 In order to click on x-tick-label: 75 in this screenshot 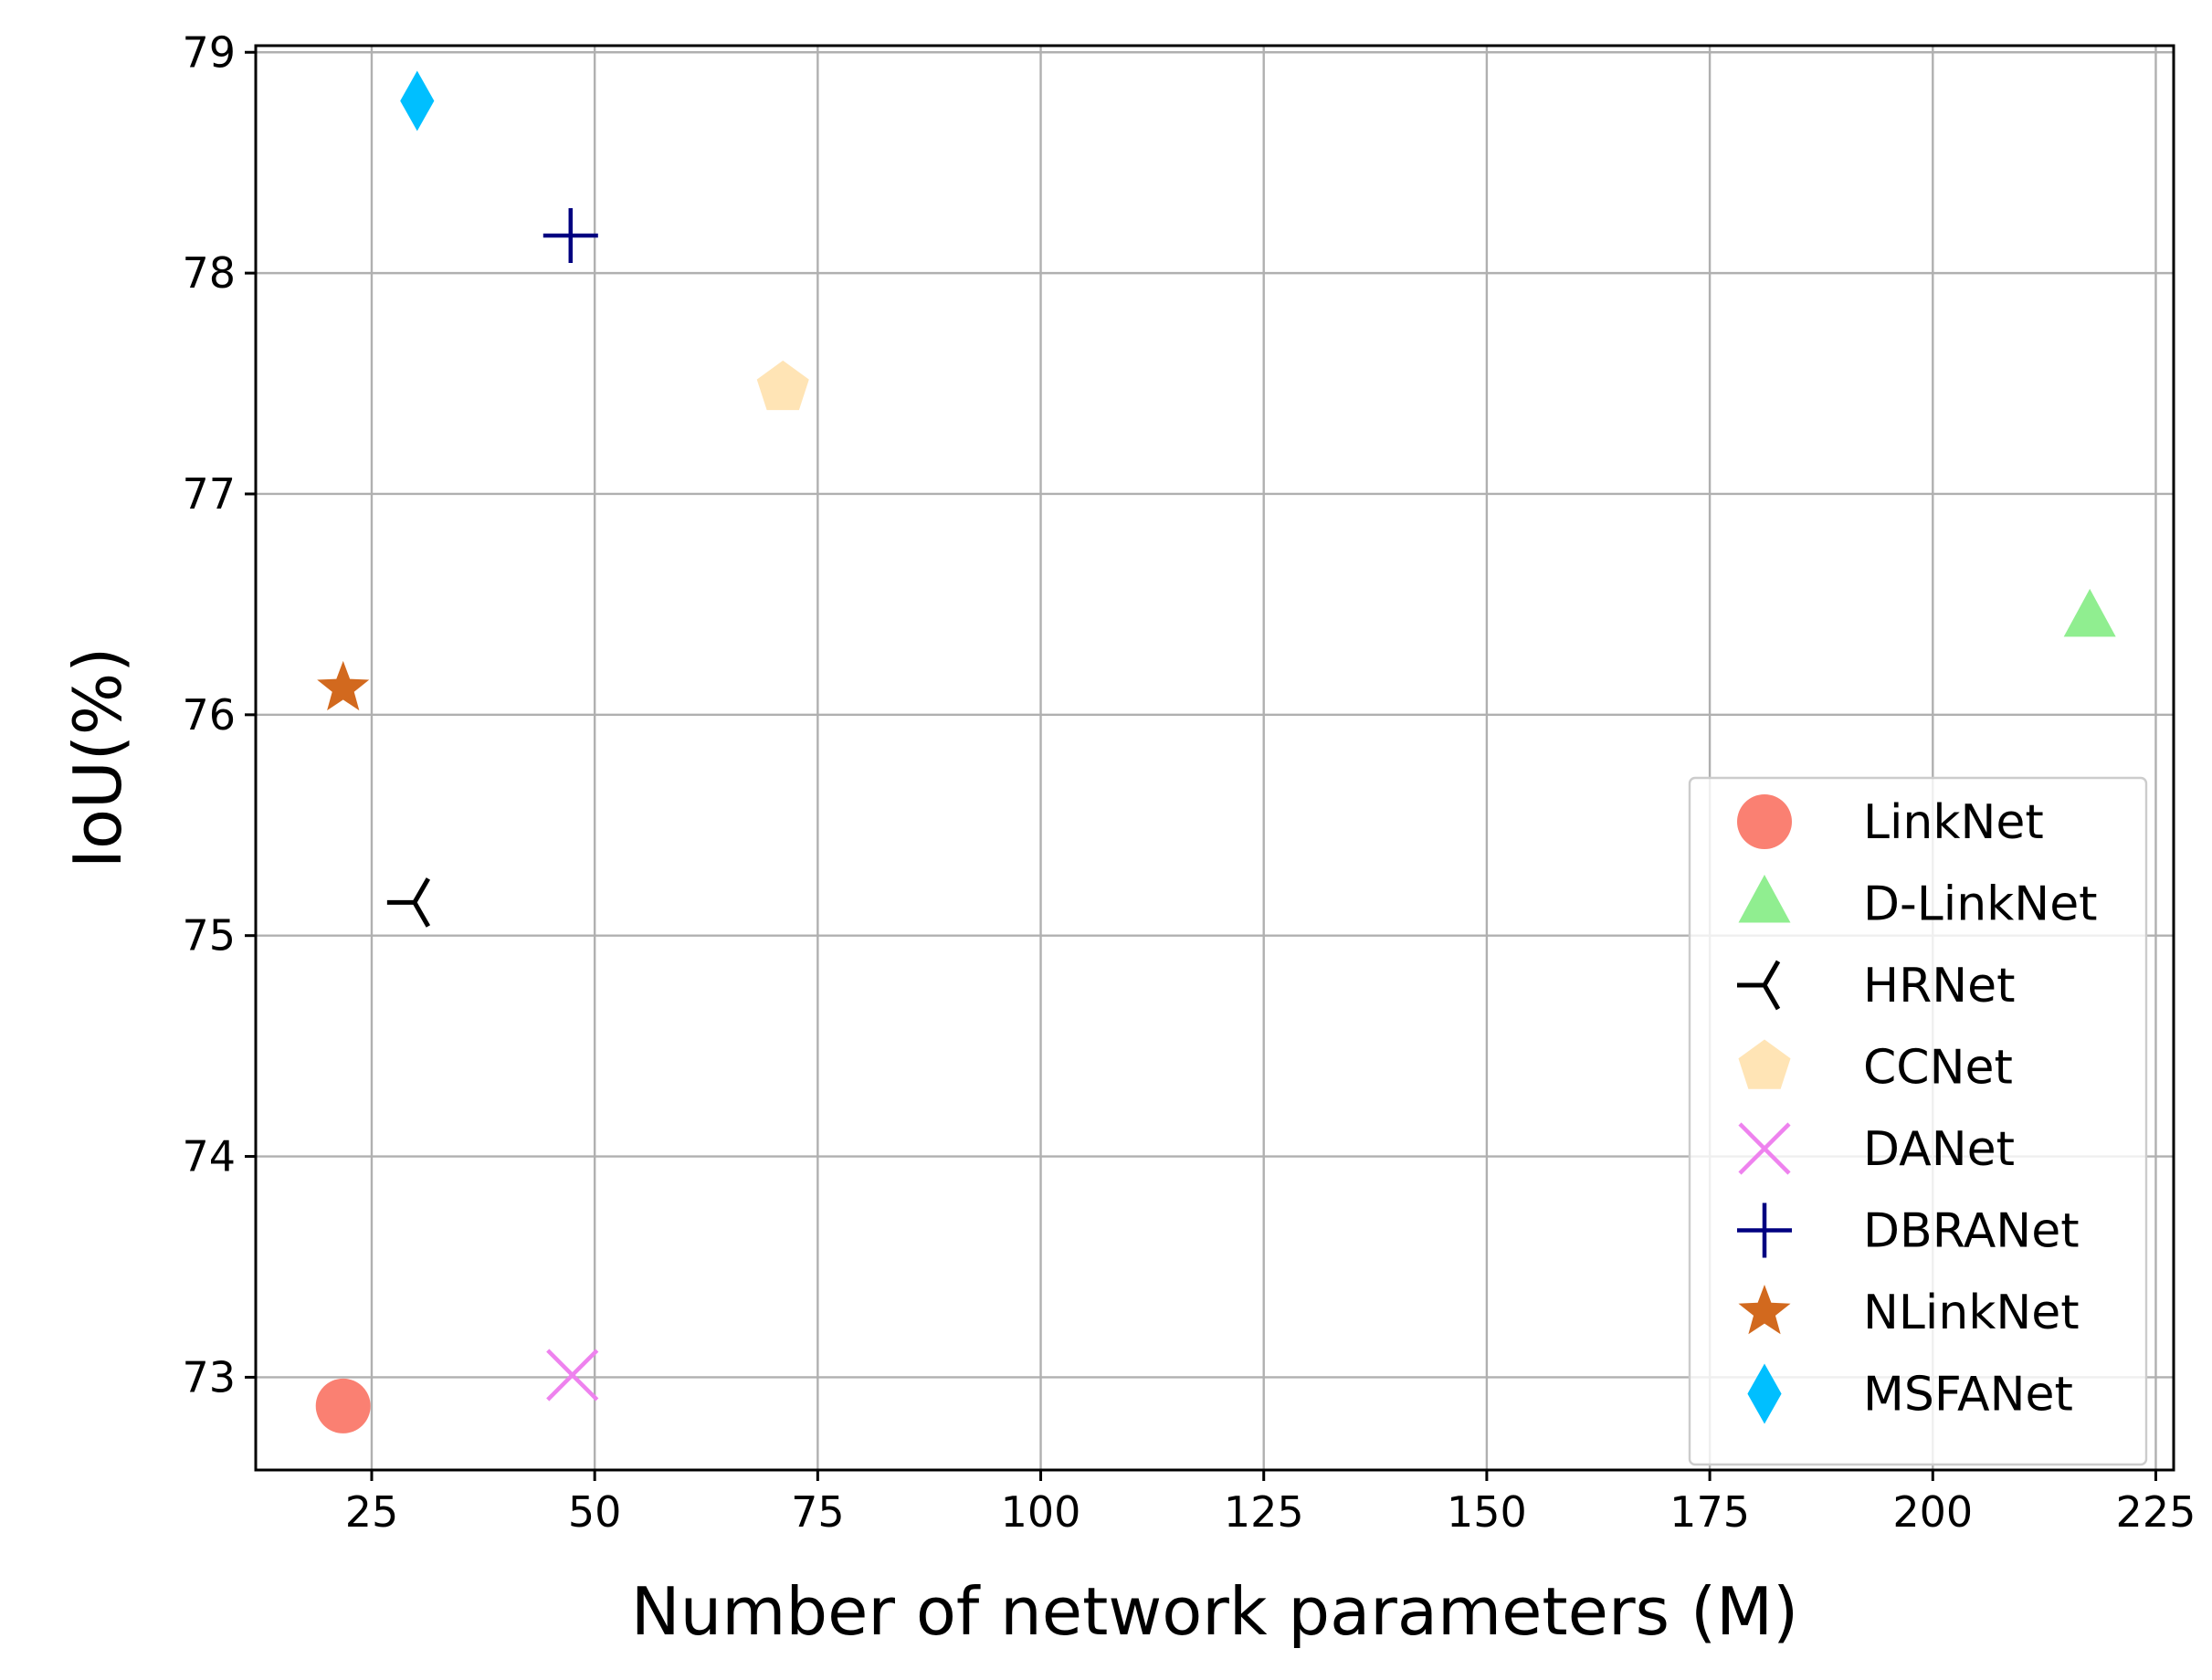, I will do `click(818, 1512)`.